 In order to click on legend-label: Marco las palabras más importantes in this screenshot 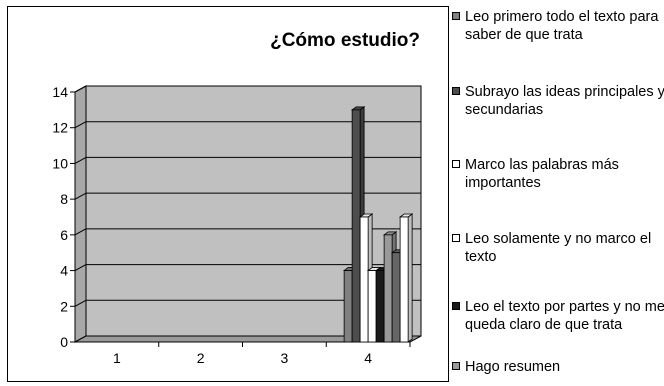, I will do `click(542, 174)`.